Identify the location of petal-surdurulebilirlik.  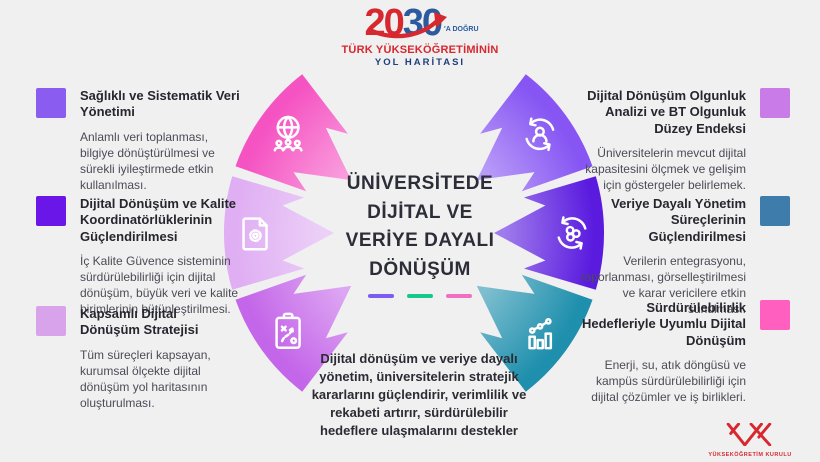
(534, 333).